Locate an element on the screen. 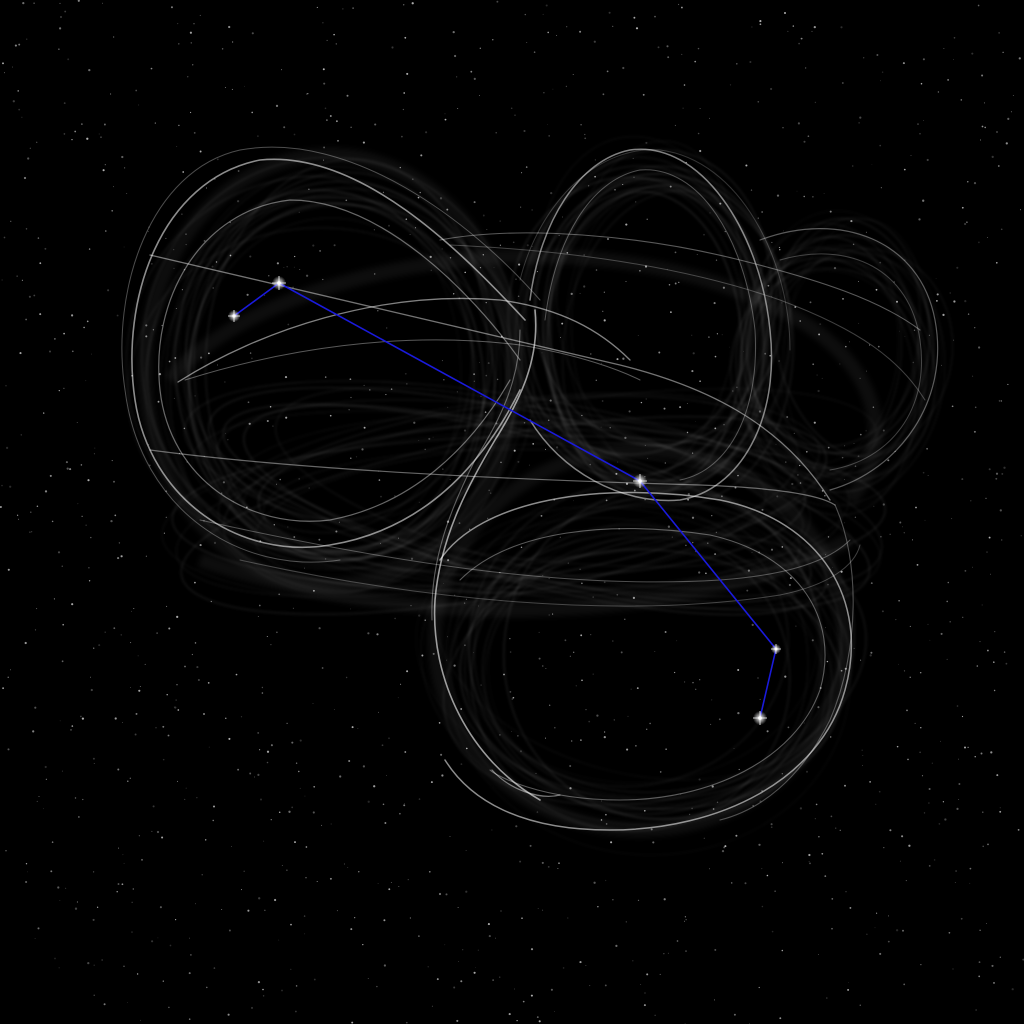 This screenshot has width=1024, height=1024. ribbon-lower-loop is located at coordinates (646, 661).